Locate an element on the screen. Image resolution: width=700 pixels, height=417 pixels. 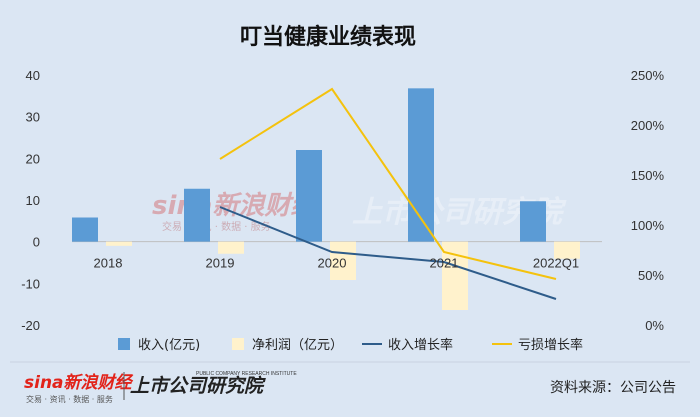
watermark: sina新浪财经 交易 · 资讯 · 数据 · 服务 上市公司研究院 is located at coordinates (359, 212).